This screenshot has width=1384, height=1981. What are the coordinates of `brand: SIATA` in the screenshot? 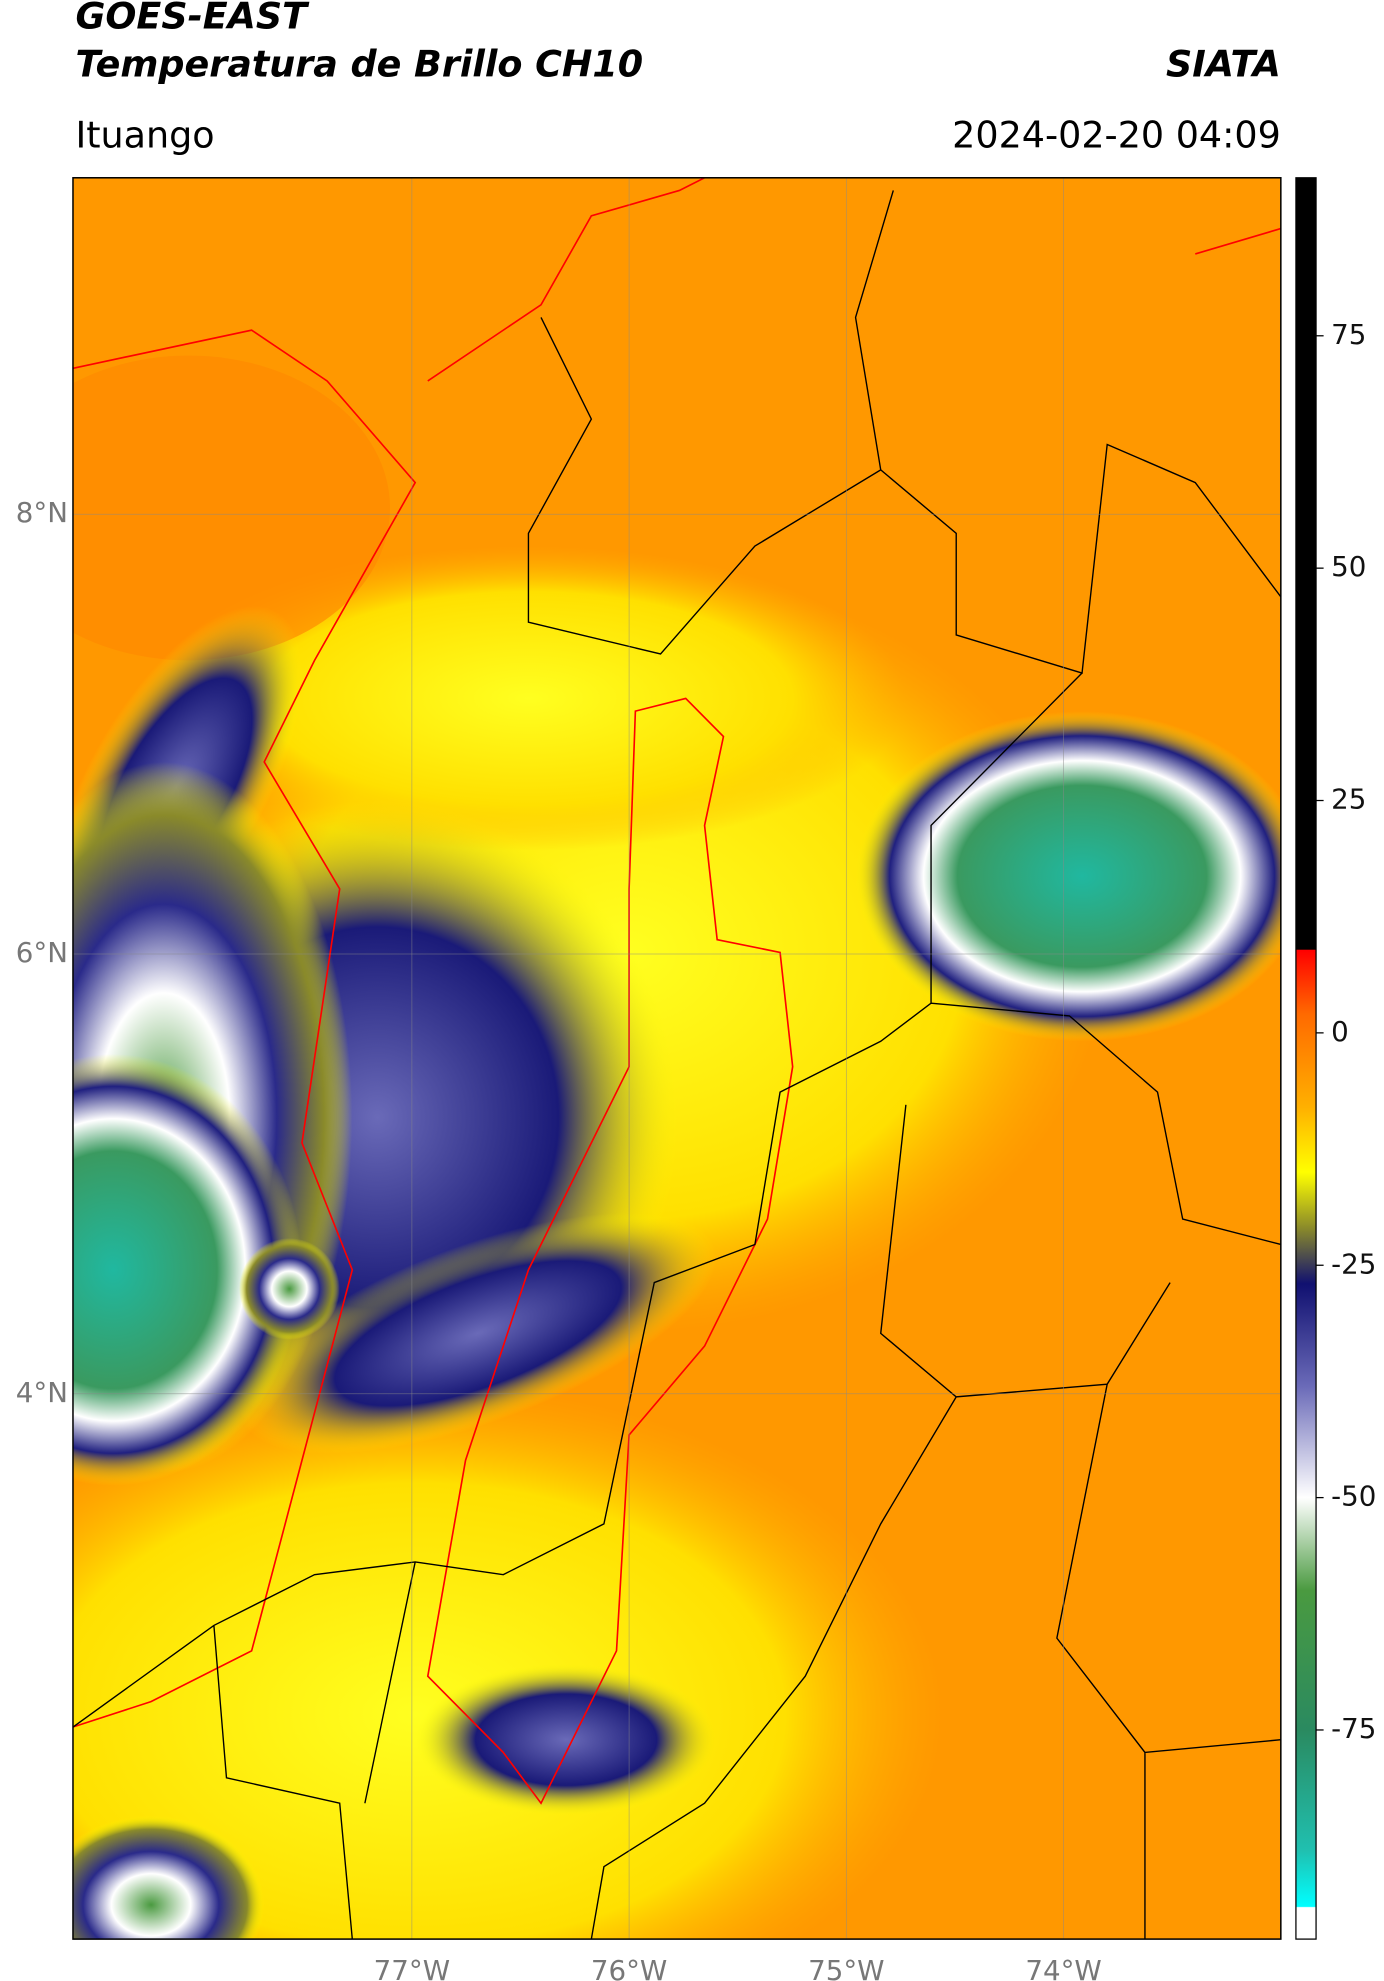 It's located at (1223, 63).